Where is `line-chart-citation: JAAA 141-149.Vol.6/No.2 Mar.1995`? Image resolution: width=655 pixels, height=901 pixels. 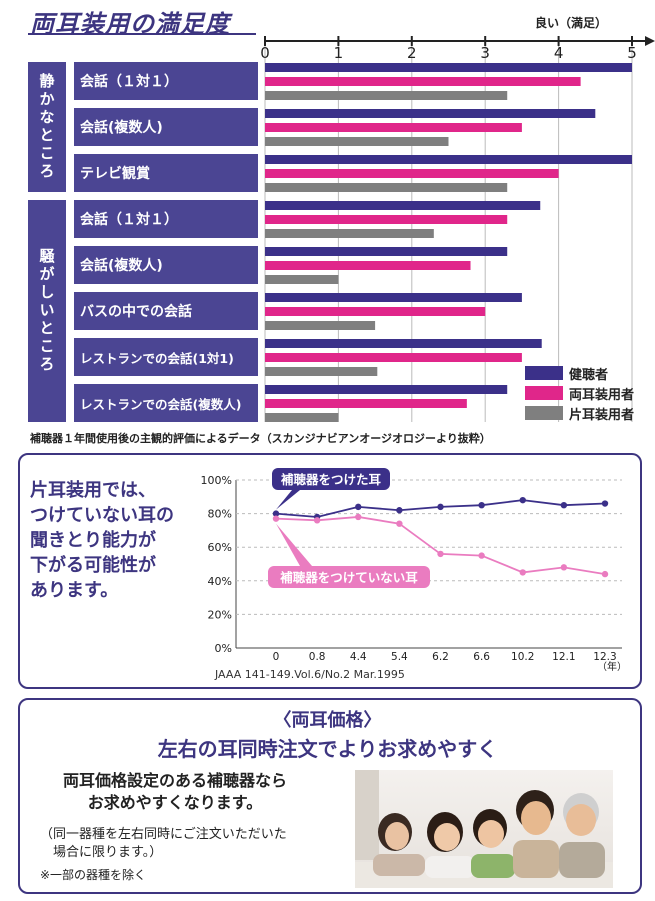
line-chart-citation: JAAA 141-149.Vol.6/No.2 Mar.1995 is located at coordinates (310, 674).